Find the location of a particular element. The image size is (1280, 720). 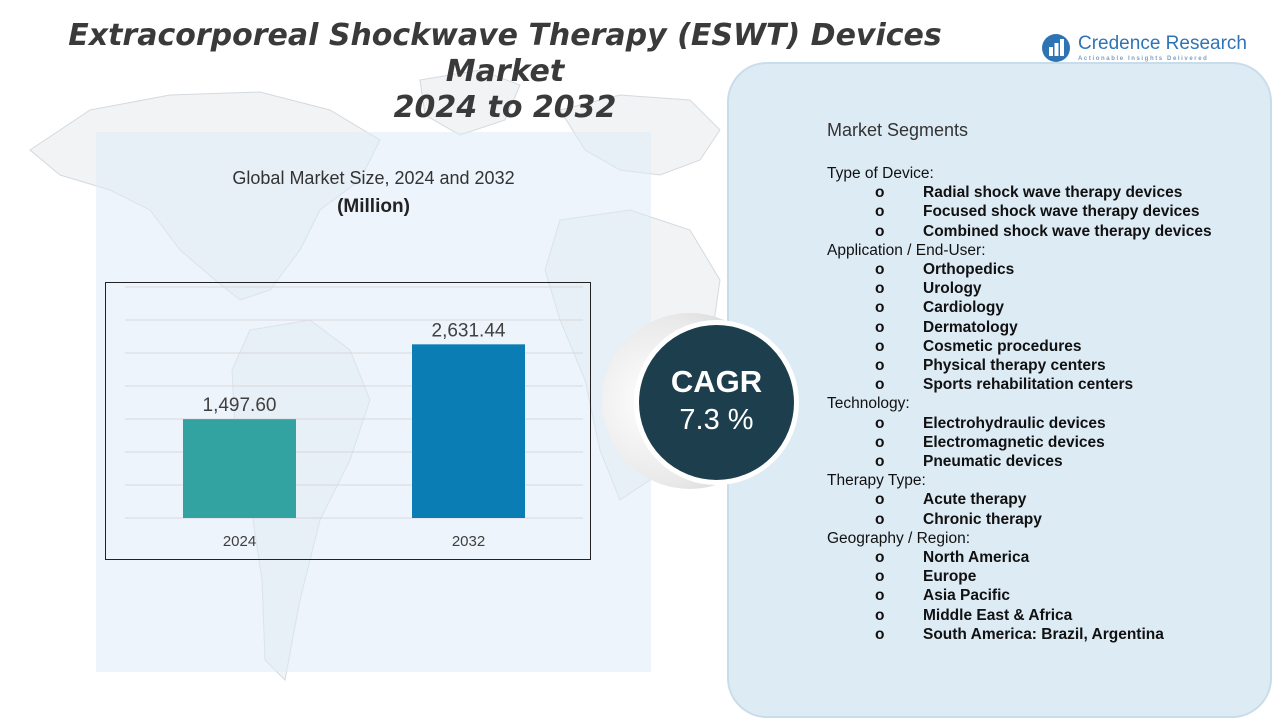

brand-tagline: Actionable Insights Delivered is located at coordinates (1143, 59).